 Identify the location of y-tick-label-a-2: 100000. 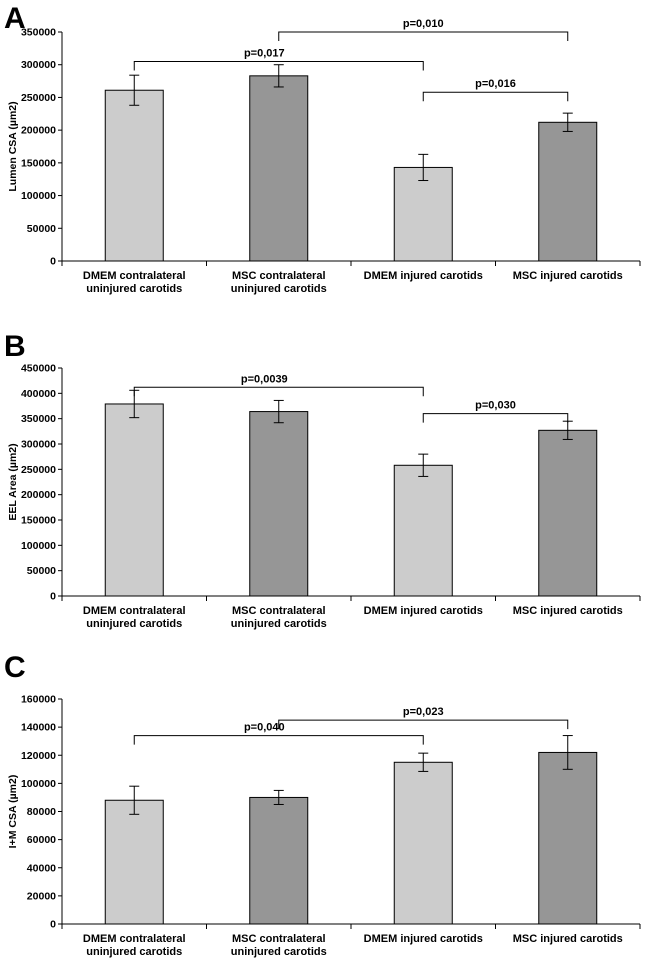
(38, 196).